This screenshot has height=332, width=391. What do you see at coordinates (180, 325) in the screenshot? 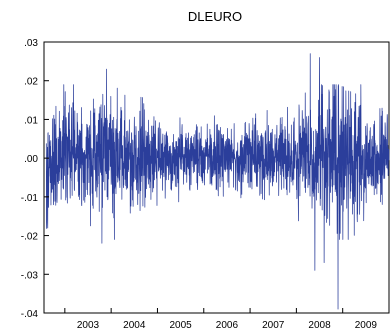
I see `x-tick-label: 2005` at bounding box center [180, 325].